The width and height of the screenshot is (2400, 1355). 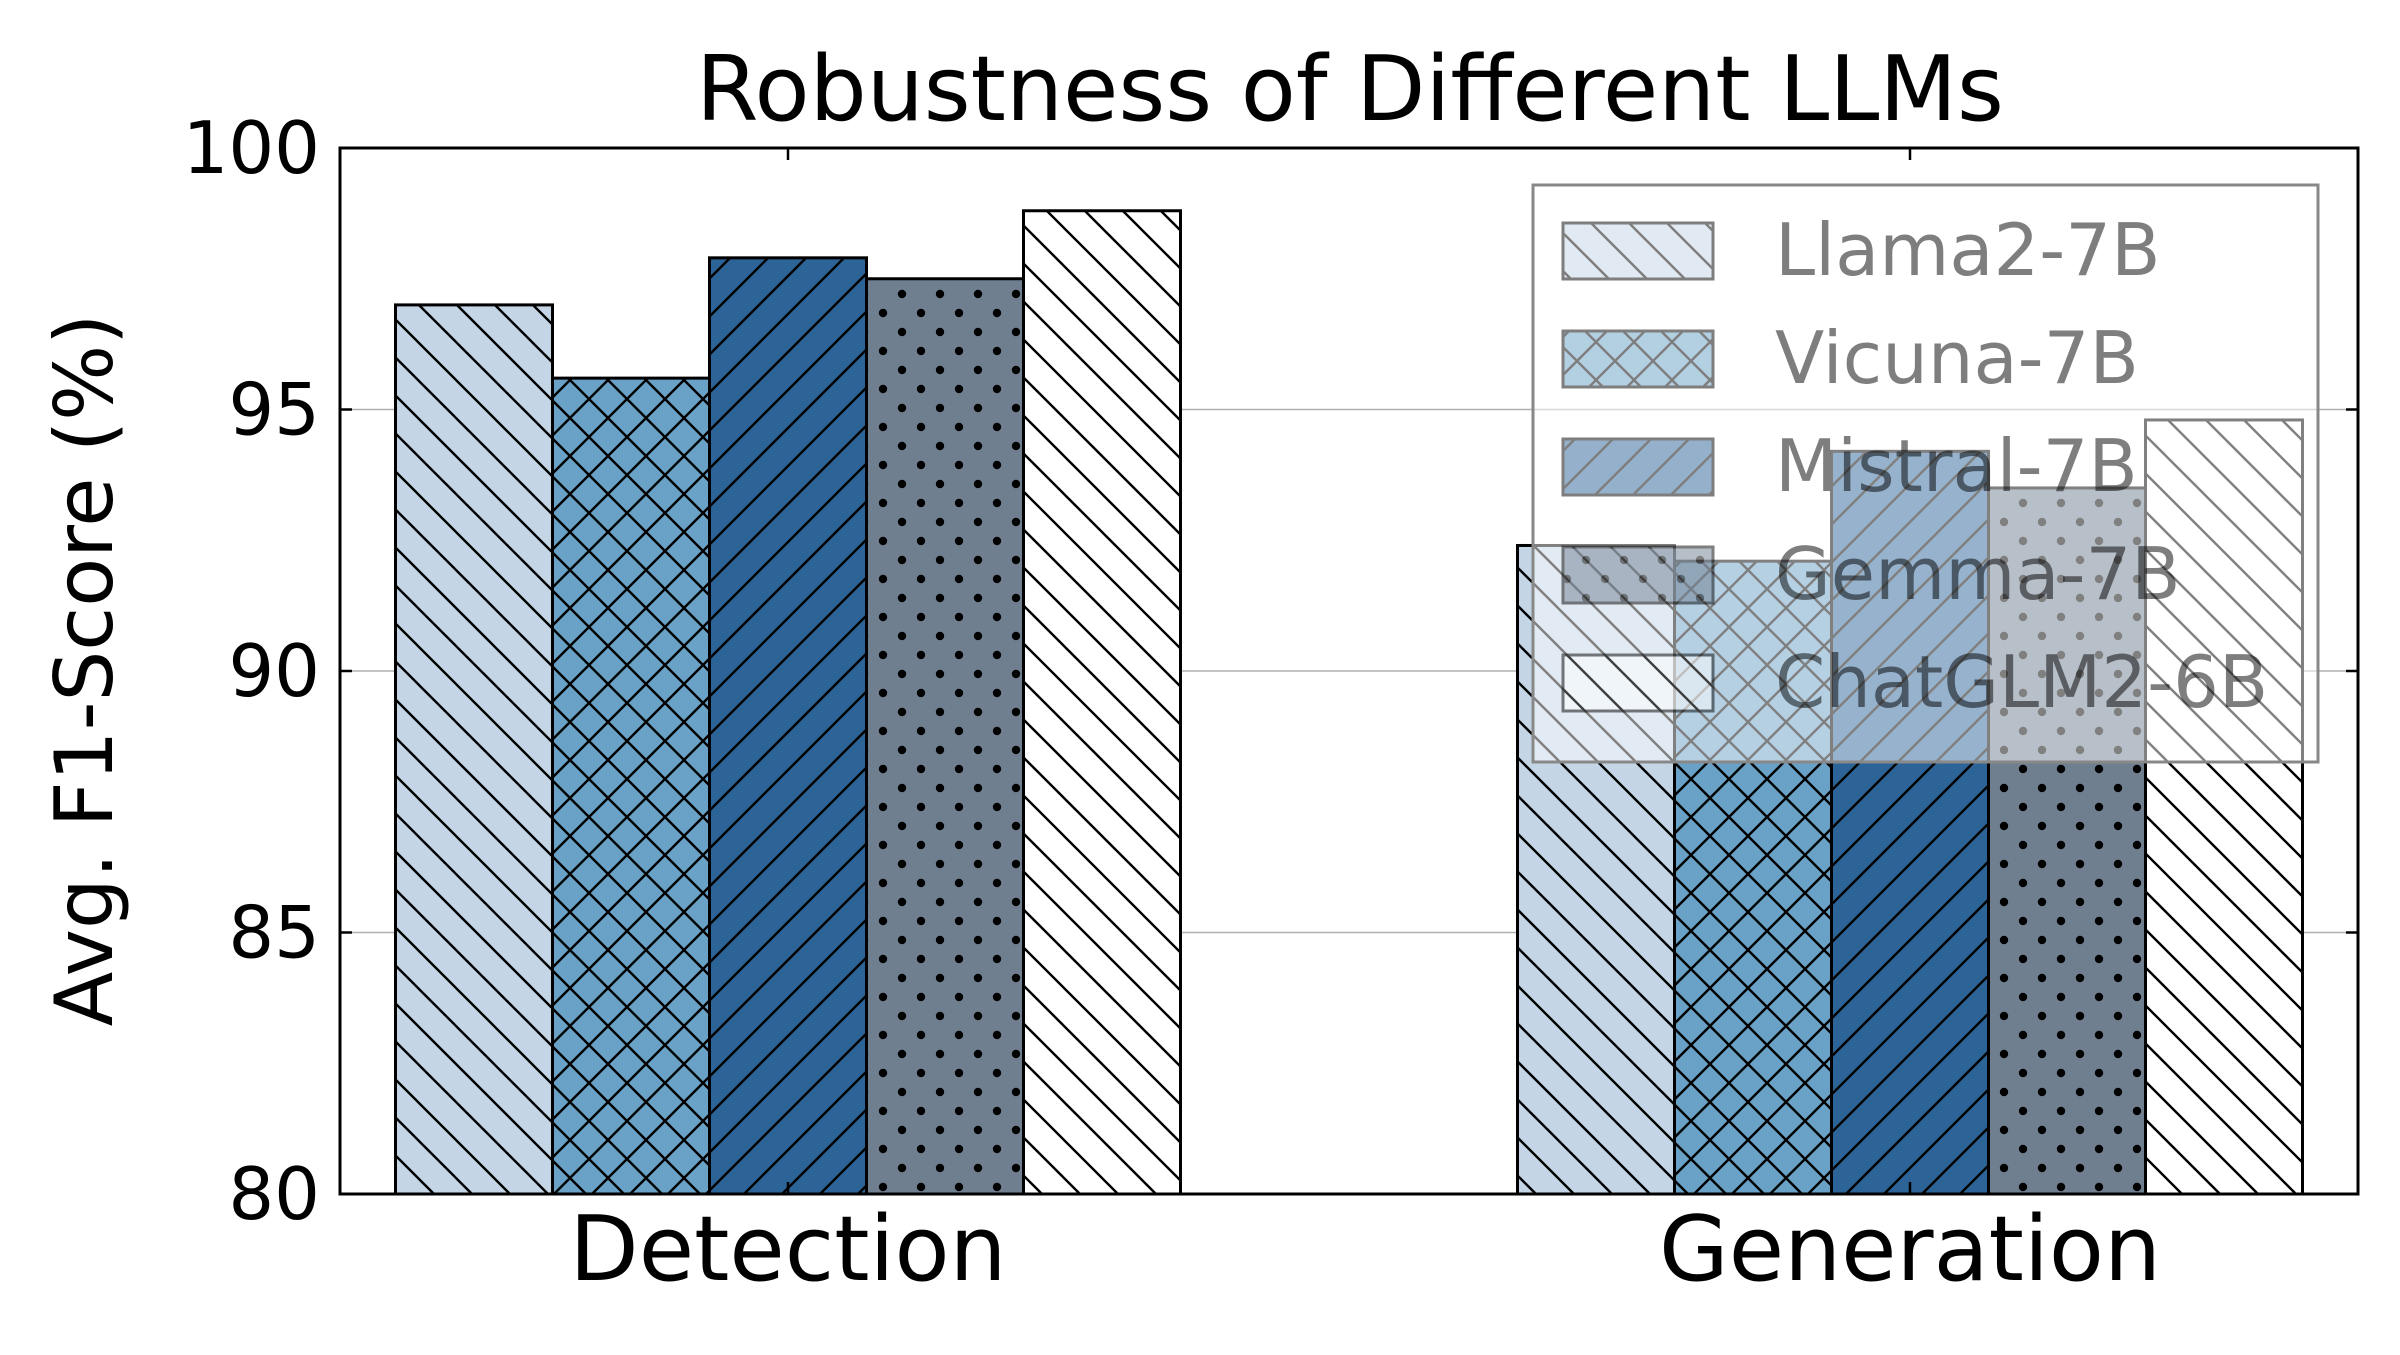 I want to click on legend-swatch-llama2-7b, so click(x=1638, y=251).